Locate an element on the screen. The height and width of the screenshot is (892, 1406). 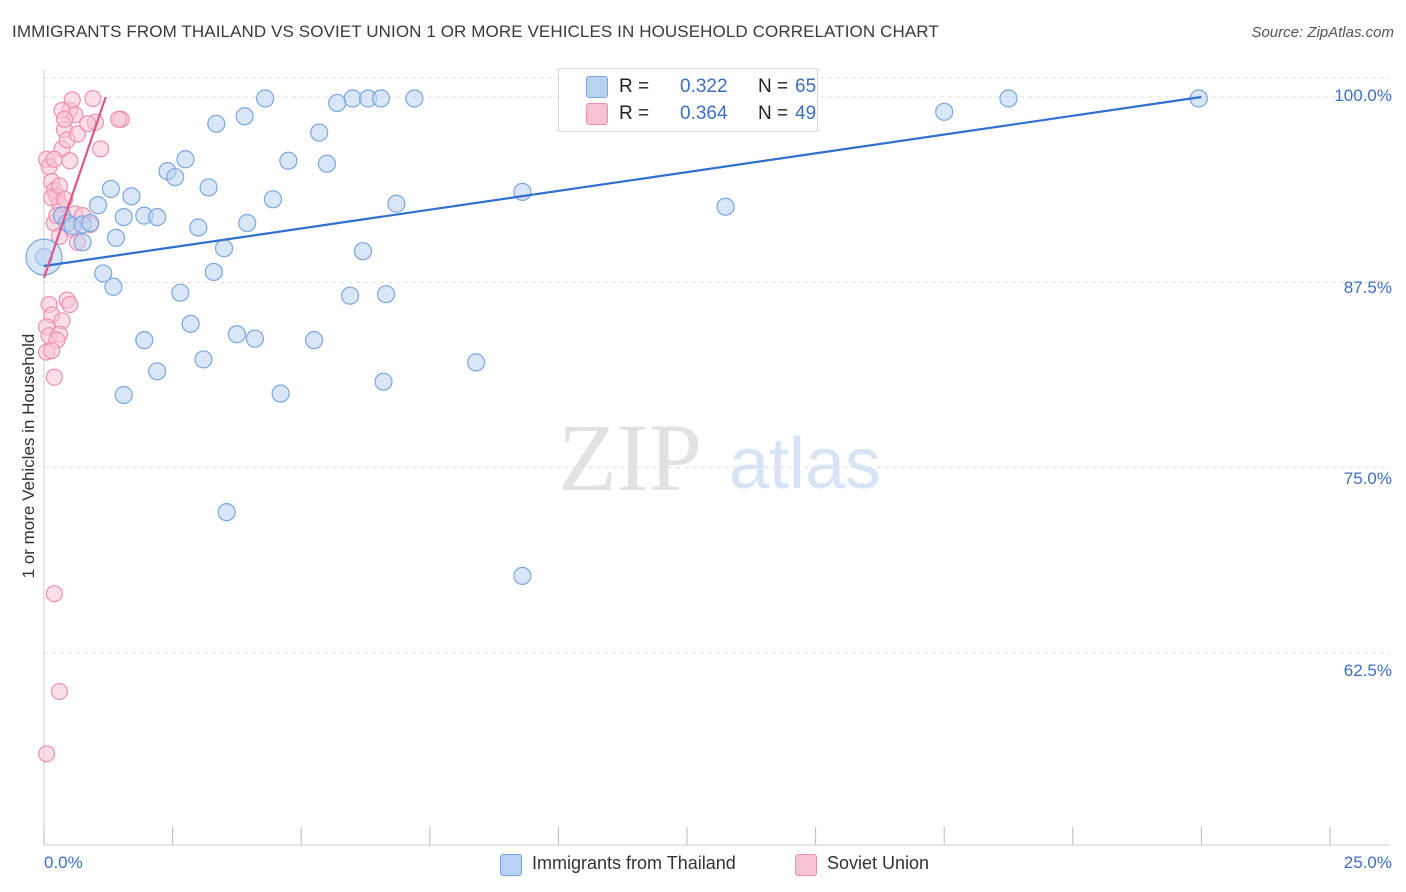
legend-n-value: 65 is located at coordinates (806, 86).